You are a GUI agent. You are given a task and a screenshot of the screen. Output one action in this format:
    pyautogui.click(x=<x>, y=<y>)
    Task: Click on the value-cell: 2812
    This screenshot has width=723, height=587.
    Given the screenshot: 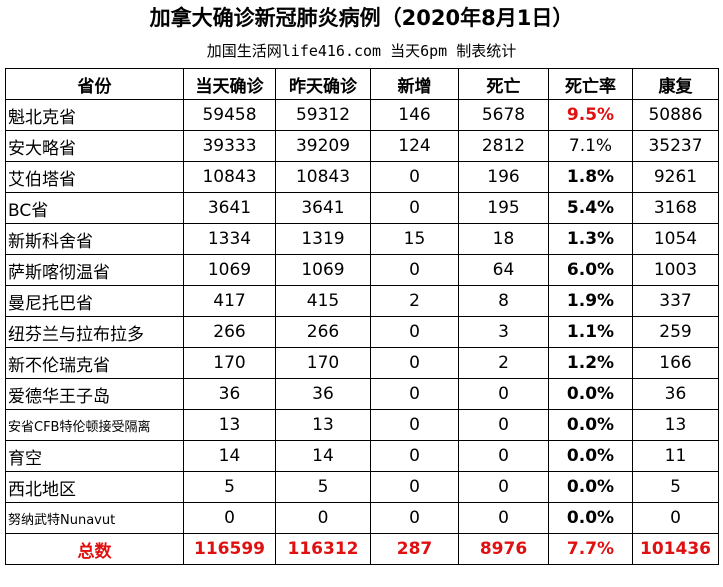 What is the action you would take?
    pyautogui.click(x=503, y=146)
    